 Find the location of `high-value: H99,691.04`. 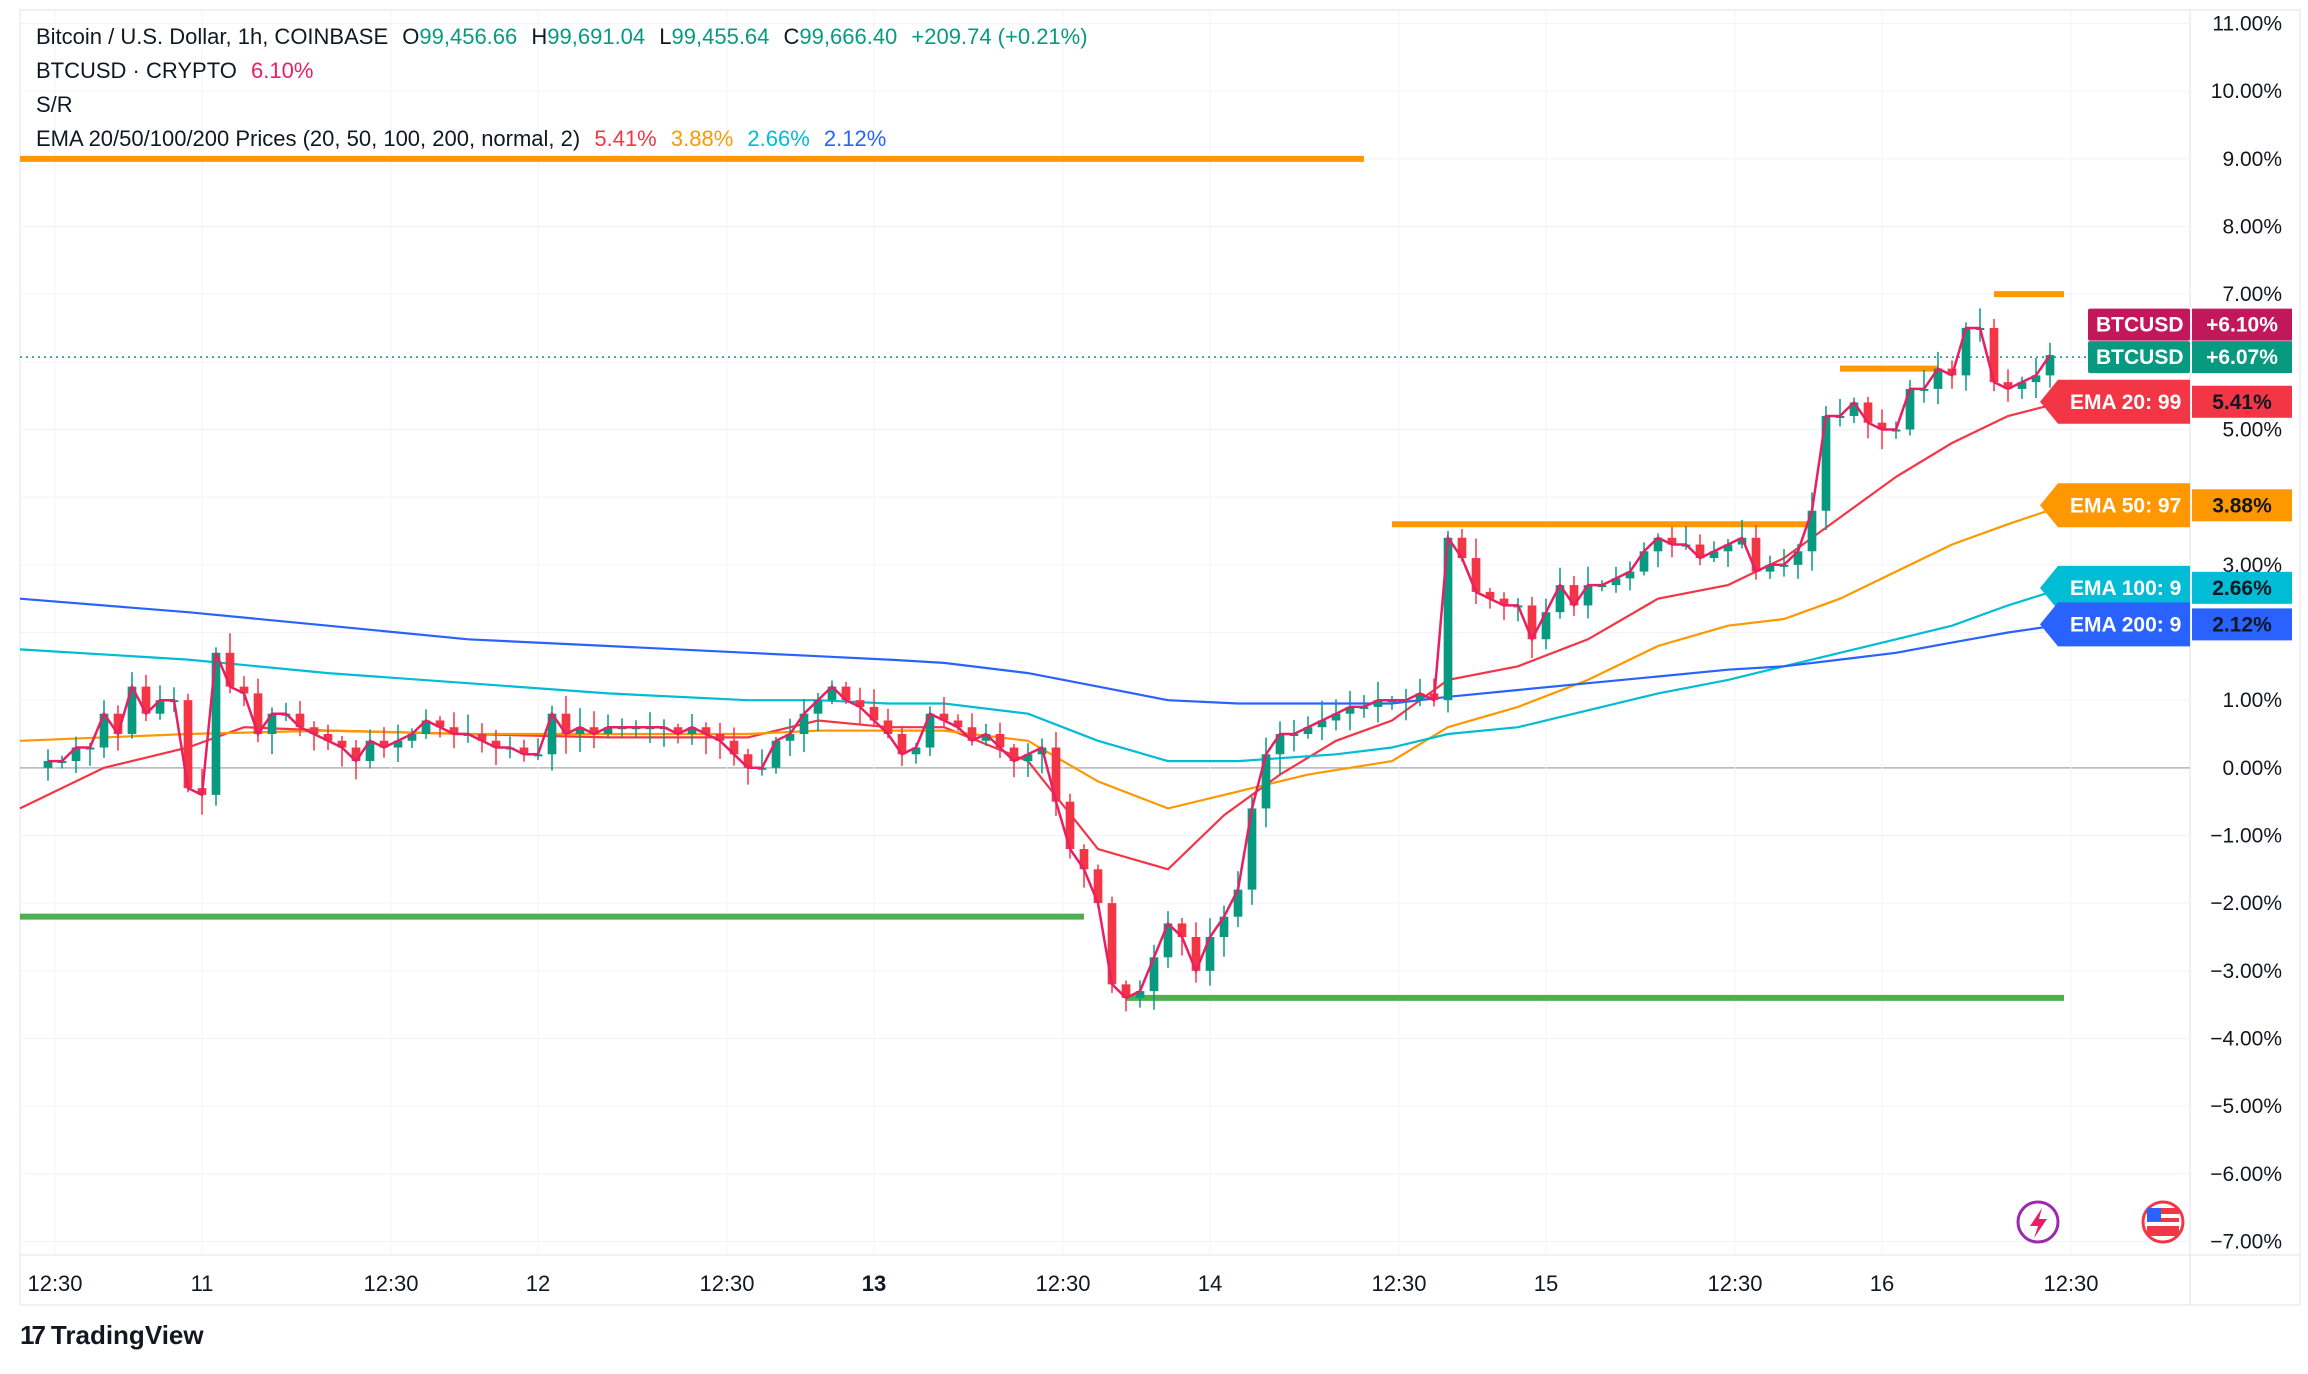

high-value: H99,691.04 is located at coordinates (588, 36).